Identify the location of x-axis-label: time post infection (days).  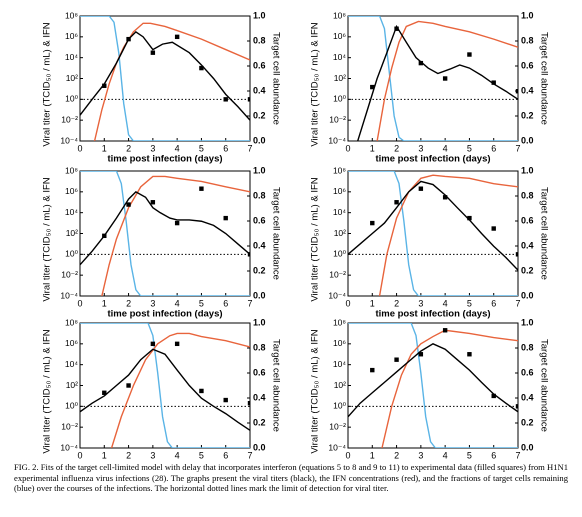
(164, 159).